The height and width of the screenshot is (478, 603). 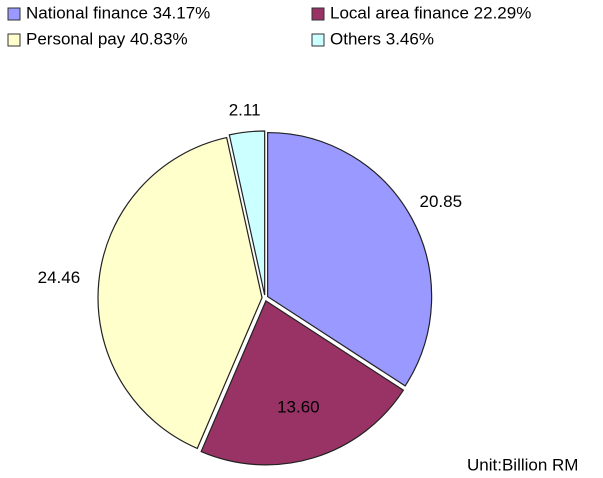 What do you see at coordinates (440, 201) in the screenshot?
I see `data-label: 20.85` at bounding box center [440, 201].